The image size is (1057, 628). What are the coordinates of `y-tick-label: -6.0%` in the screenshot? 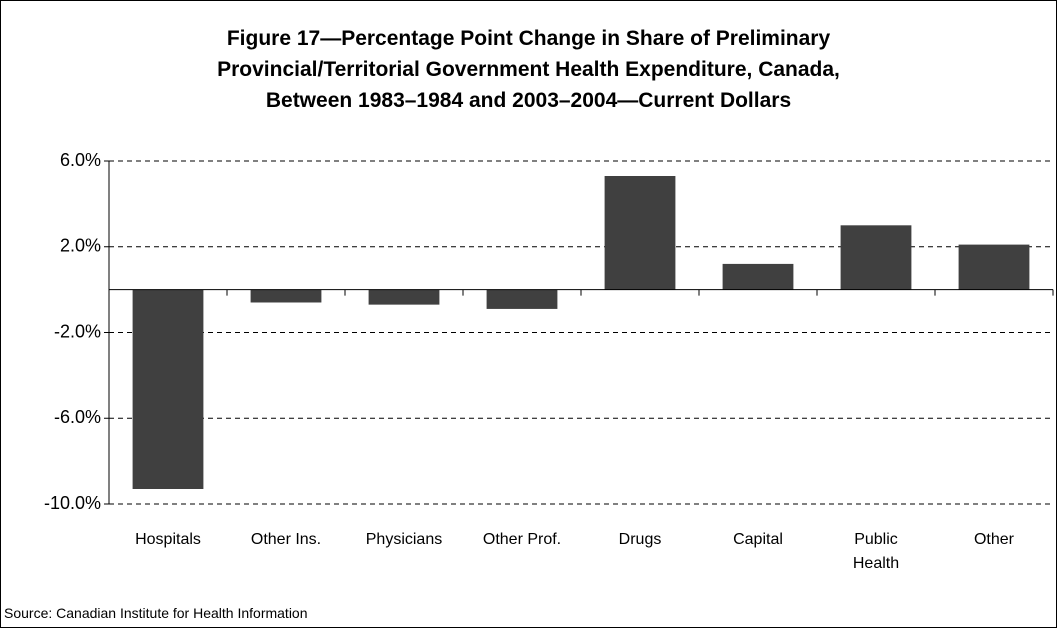 It's located at (77, 417).